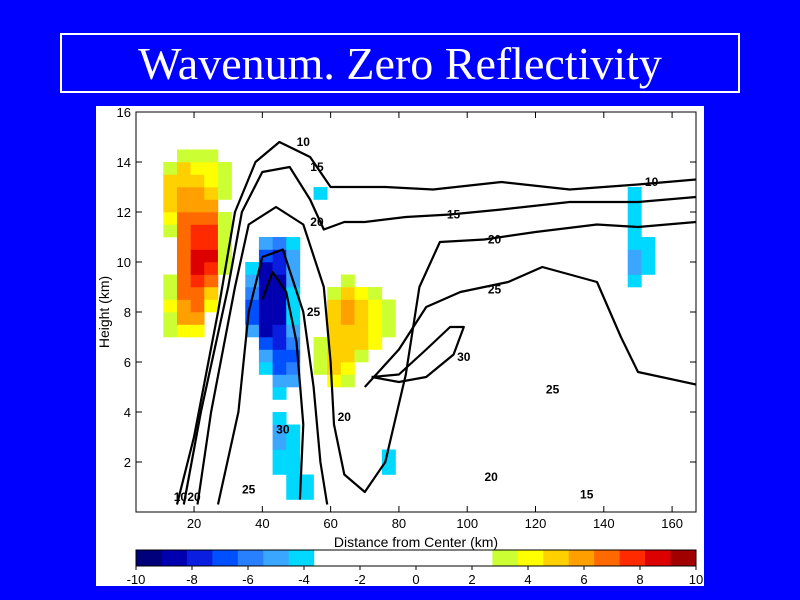 The height and width of the screenshot is (600, 800). Describe the element at coordinates (639, 579) in the screenshot. I see `colorbar-tick-label: 8` at that location.